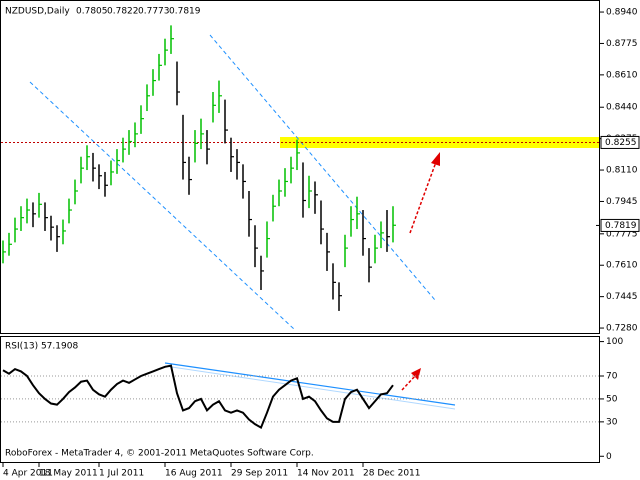  What do you see at coordinates (185, 12) in the screenshot?
I see `quote: 0.7819` at bounding box center [185, 12].